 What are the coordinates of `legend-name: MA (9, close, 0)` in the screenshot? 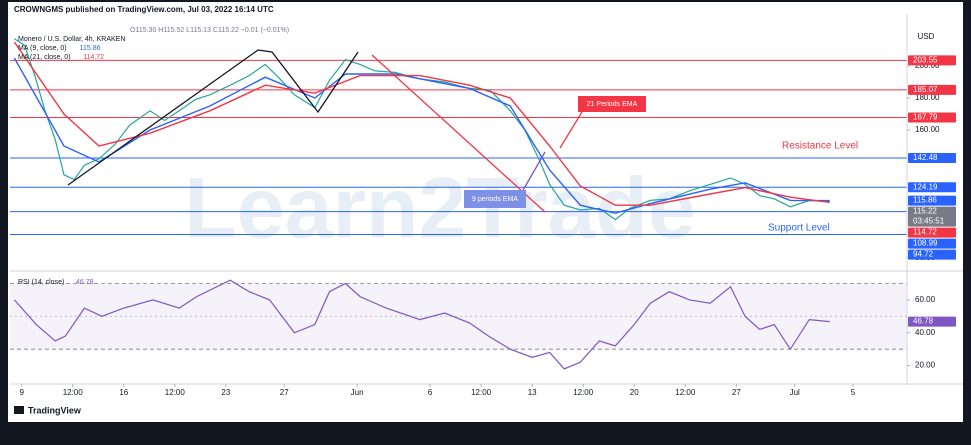 It's located at (42, 48).